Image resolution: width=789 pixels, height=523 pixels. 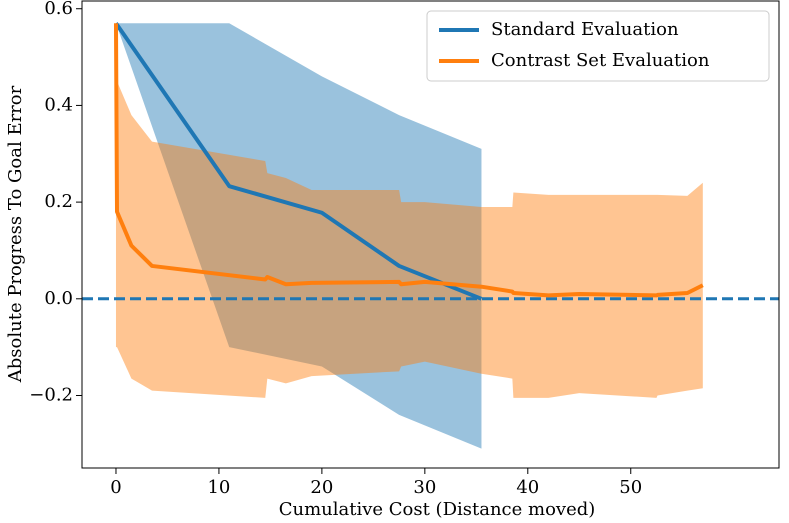 I want to click on legend-label: Standard Evaluation, so click(x=585, y=29).